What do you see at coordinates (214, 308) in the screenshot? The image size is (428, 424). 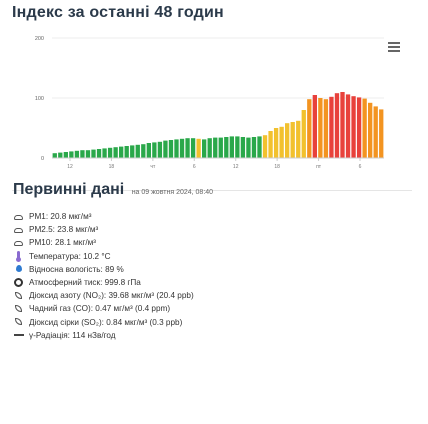 I see `list-item: Чадний газ (CO): 0.47 мг/м³ (0.4 ppm)` at bounding box center [214, 308].